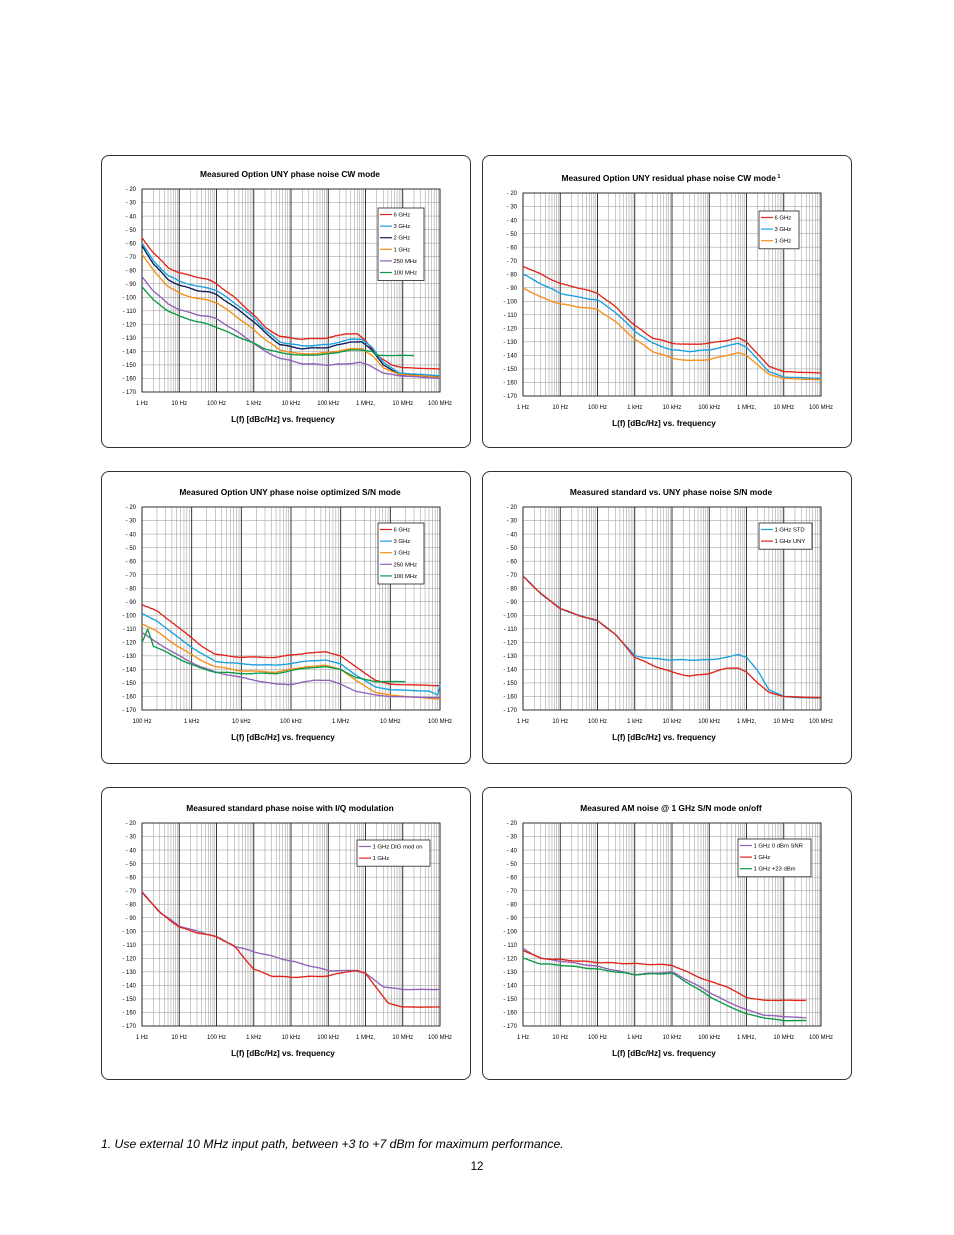 The width and height of the screenshot is (954, 1235). Describe the element at coordinates (402, 239) in the screenshot. I see `legend-label: 2 GHz` at that location.